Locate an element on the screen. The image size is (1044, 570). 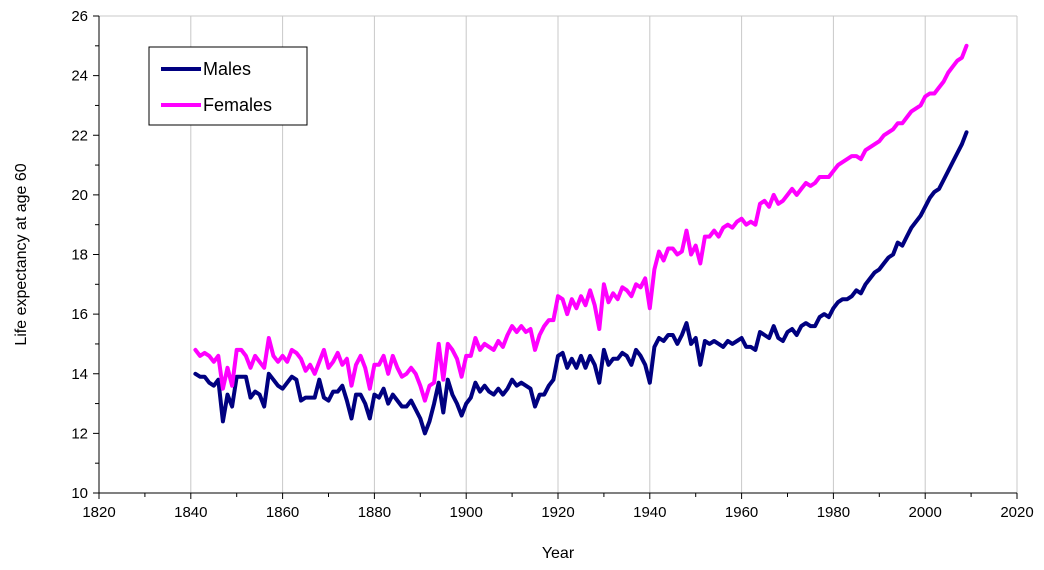
y-tick-label: 18 is located at coordinates (79, 255).